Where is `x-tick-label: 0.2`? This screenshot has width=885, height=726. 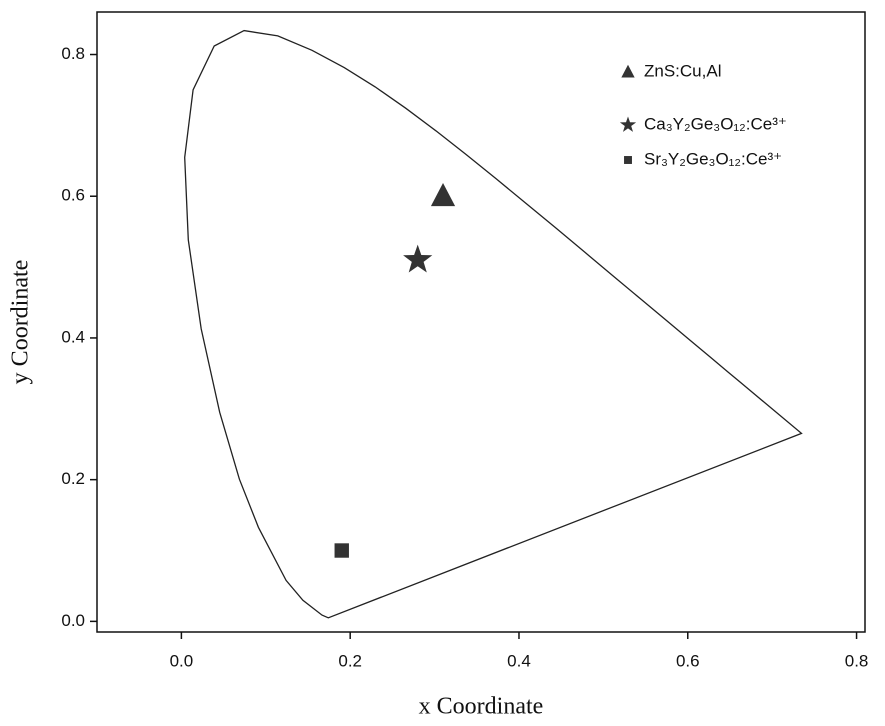 x-tick-label: 0.2 is located at coordinates (350, 660).